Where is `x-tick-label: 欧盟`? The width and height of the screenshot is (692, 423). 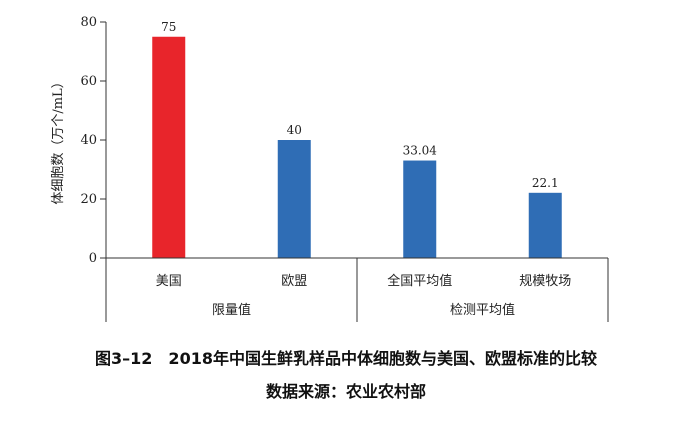
x-tick-label: 欧盟 is located at coordinates (294, 281).